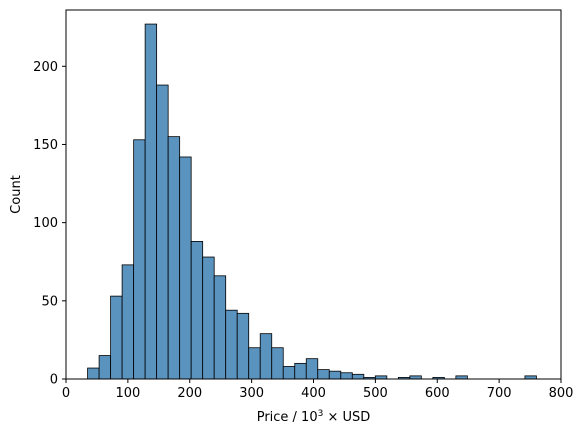 The width and height of the screenshot is (585, 438). What do you see at coordinates (287, 417) in the screenshot?
I see `x-axis-label-prefix: Price / 10` at bounding box center [287, 417].